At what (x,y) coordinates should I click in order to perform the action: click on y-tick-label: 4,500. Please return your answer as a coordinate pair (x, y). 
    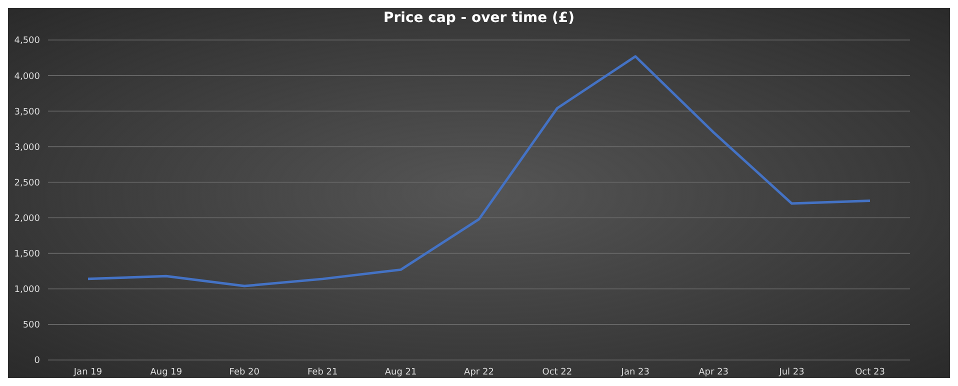
    Looking at the image, I should click on (27, 41).